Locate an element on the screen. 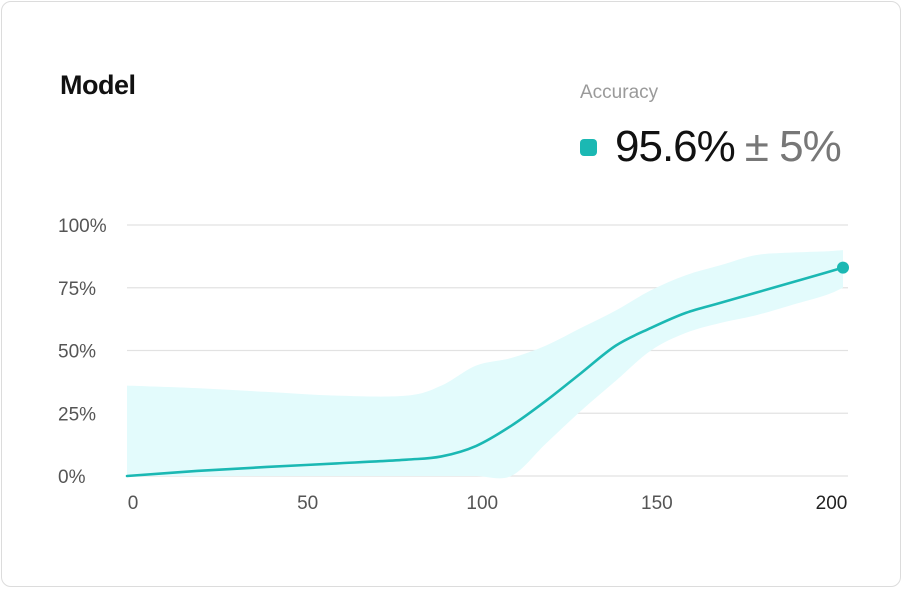 The image size is (904, 590). y-tick-label: 25% is located at coordinates (77, 414).